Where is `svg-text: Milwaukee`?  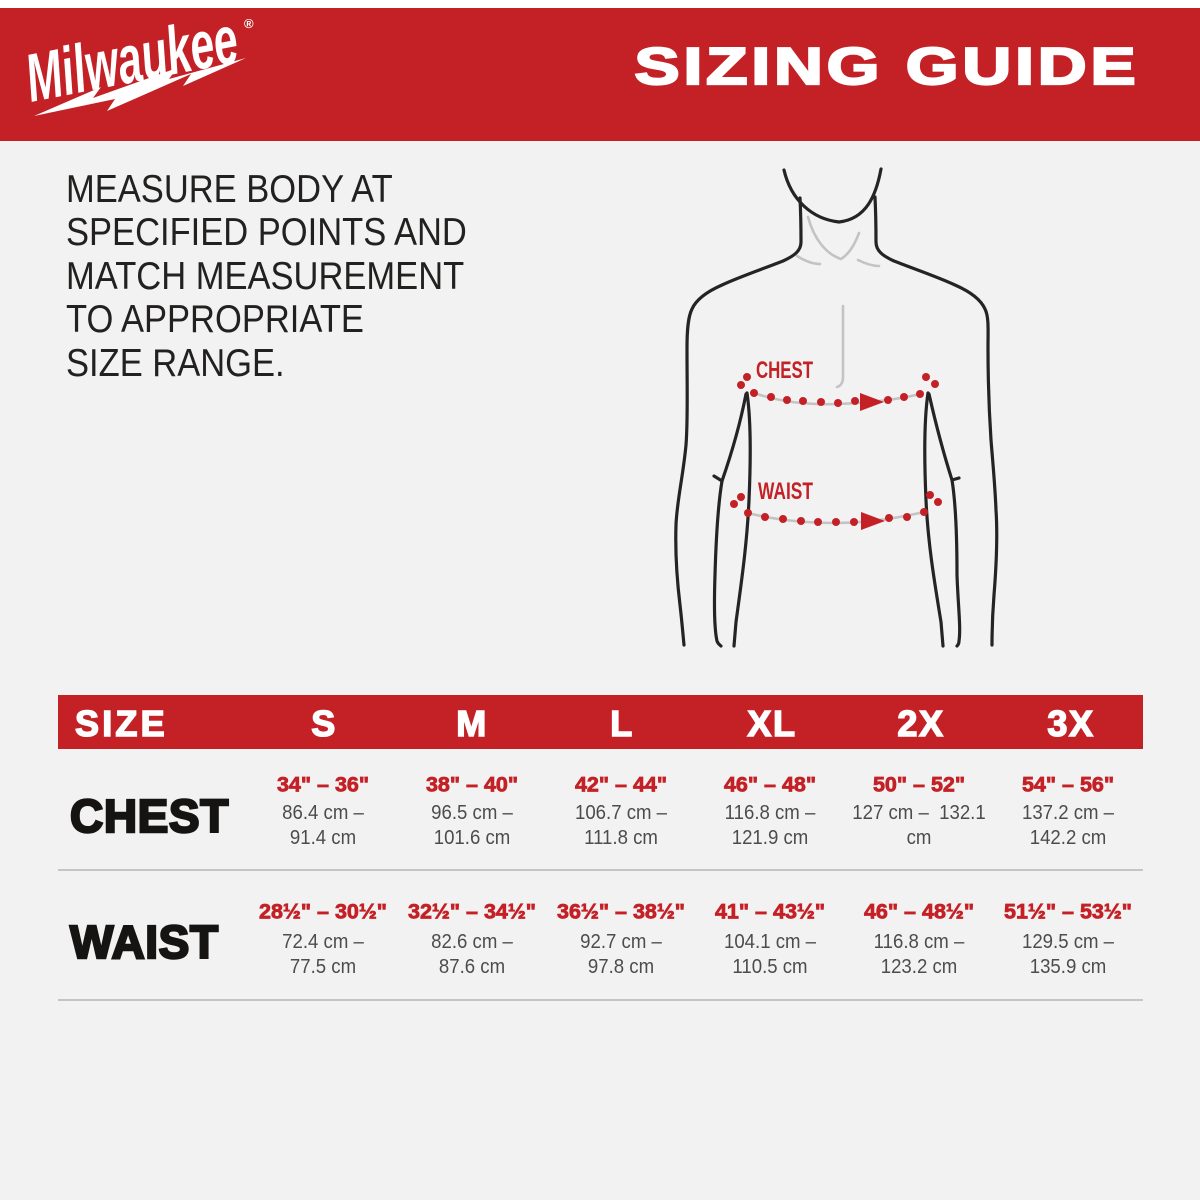
svg-text: Milwaukee is located at coordinates (134, 63).